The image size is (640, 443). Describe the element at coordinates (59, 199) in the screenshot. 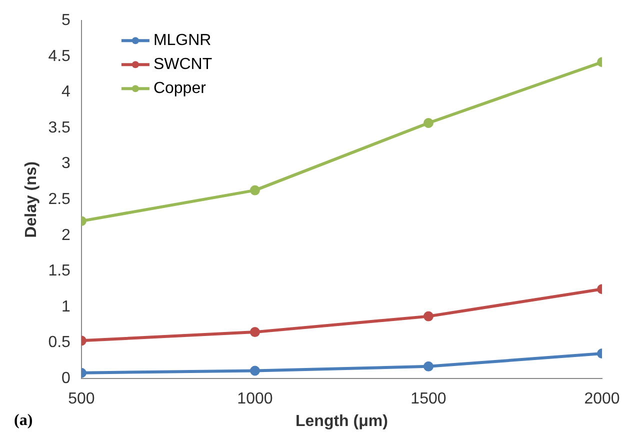

I see `y-tick-label: 2.5` at that location.